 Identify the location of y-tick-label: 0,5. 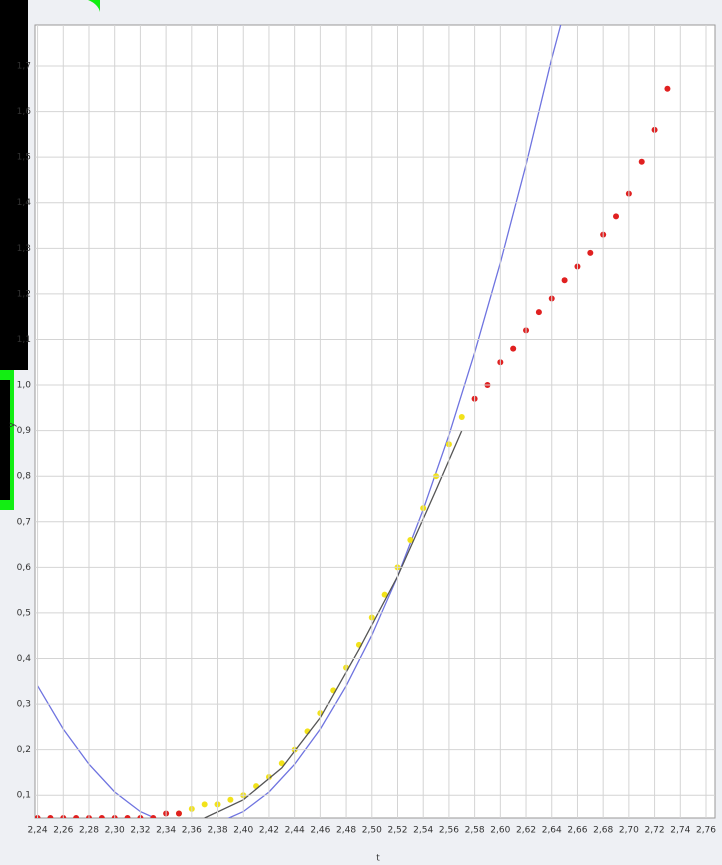
(24, 613).